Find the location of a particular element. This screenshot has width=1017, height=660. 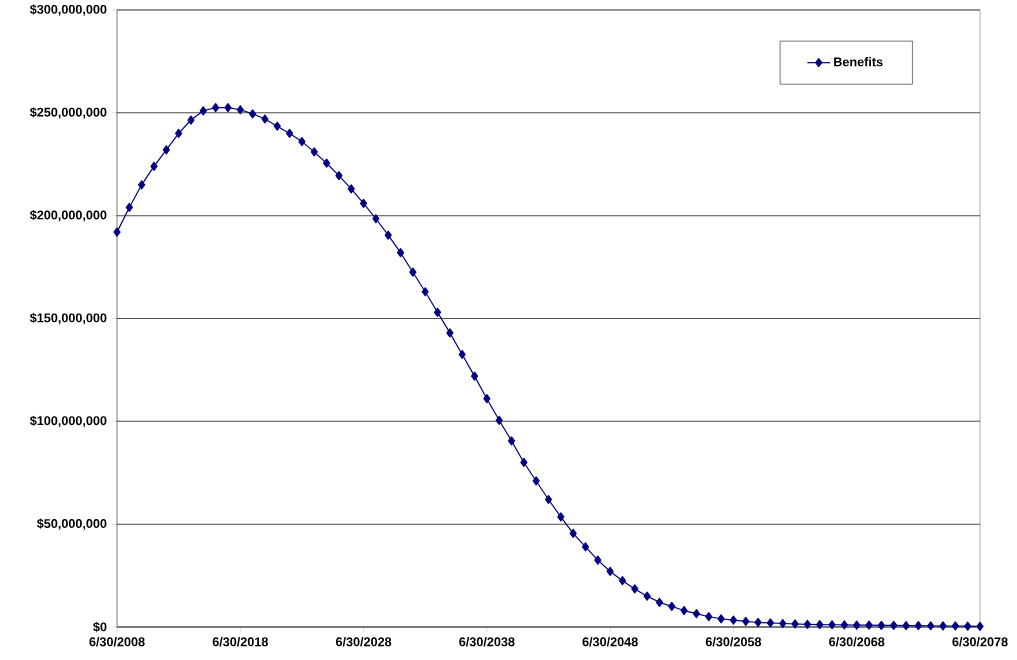

x-tick-label: 6/30/2048 is located at coordinates (610, 642).